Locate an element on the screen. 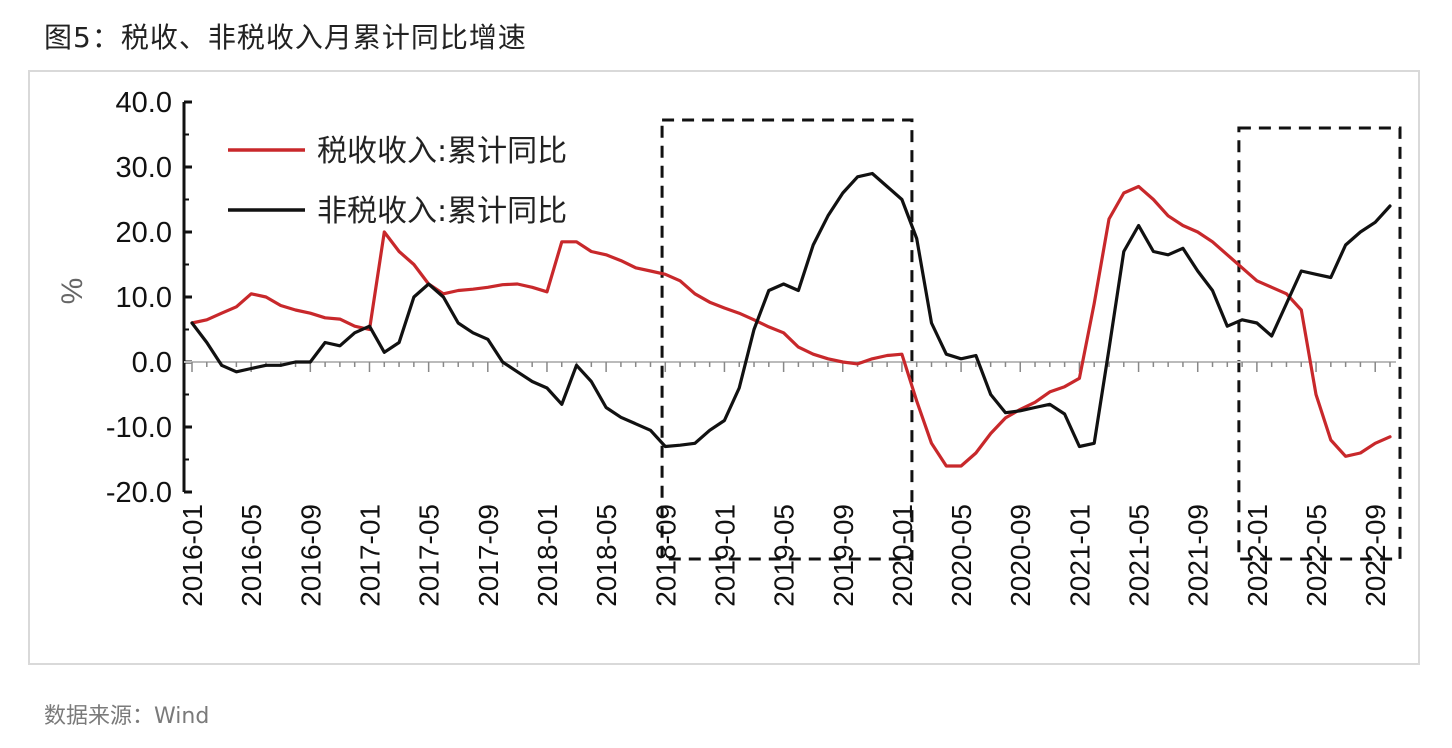 The image size is (1452, 748). x-tick-label: 2019-01 is located at coordinates (724, 555).